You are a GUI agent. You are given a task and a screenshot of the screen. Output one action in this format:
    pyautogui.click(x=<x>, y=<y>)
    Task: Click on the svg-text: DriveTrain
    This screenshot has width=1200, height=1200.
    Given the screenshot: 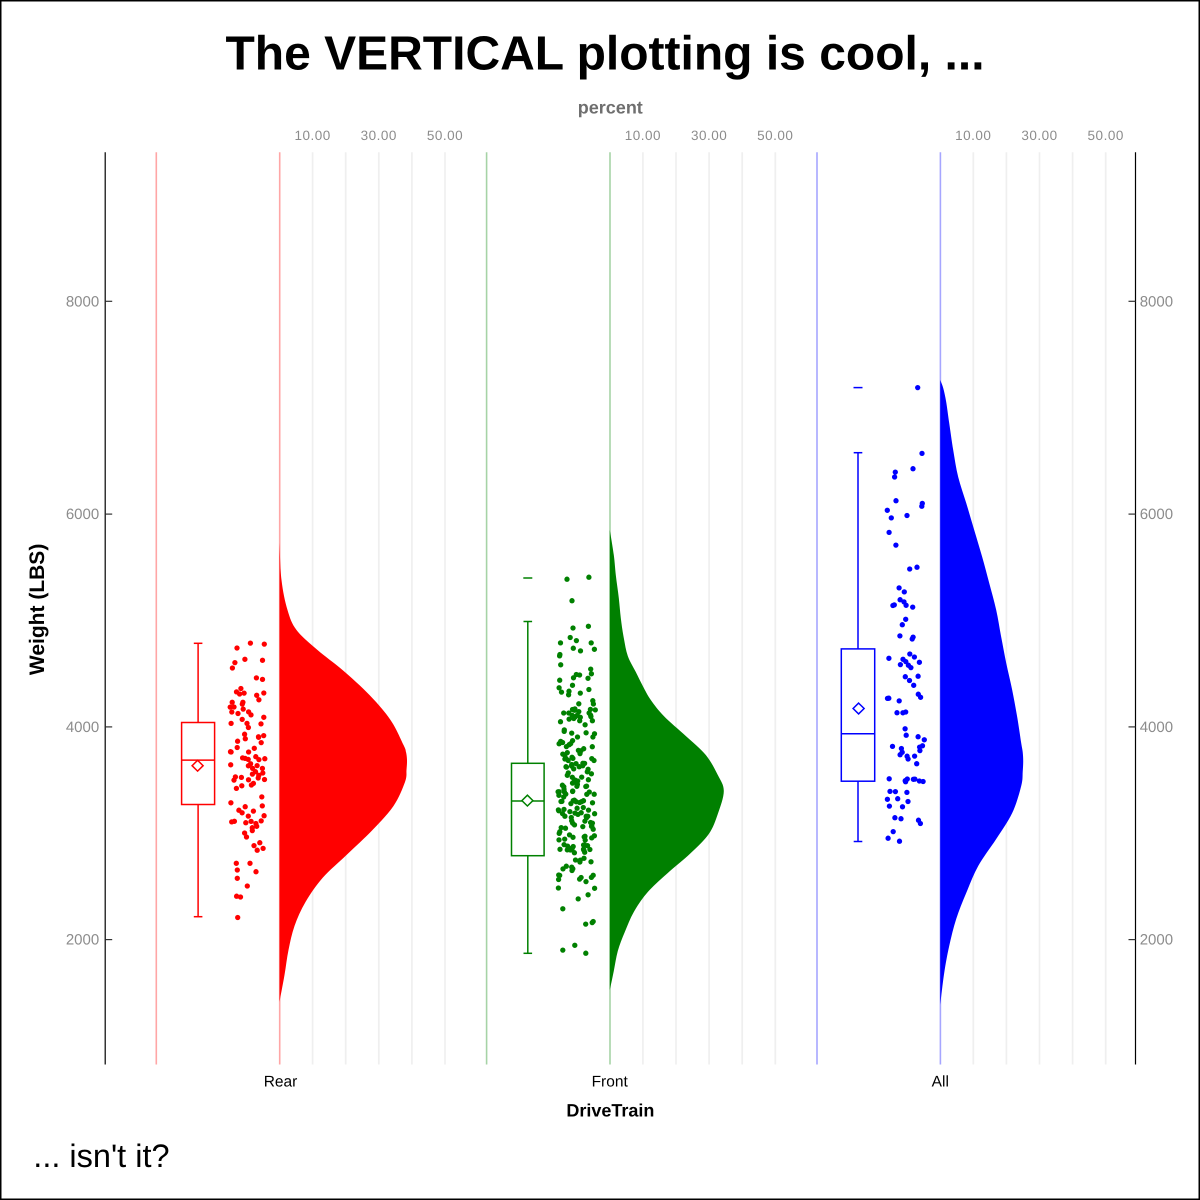 What is the action you would take?
    pyautogui.click(x=610, y=1111)
    